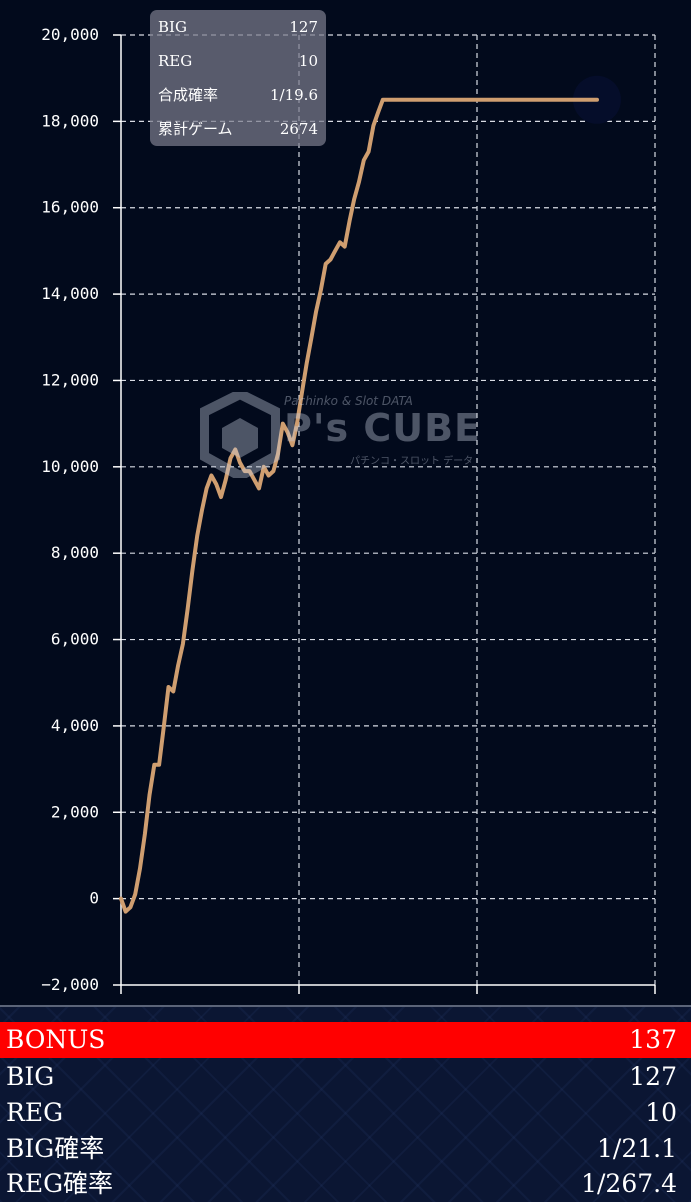 The width and height of the screenshot is (691, 1202). I want to click on watermark-subtitle: Pachinko & Slot DATA, so click(348, 401).